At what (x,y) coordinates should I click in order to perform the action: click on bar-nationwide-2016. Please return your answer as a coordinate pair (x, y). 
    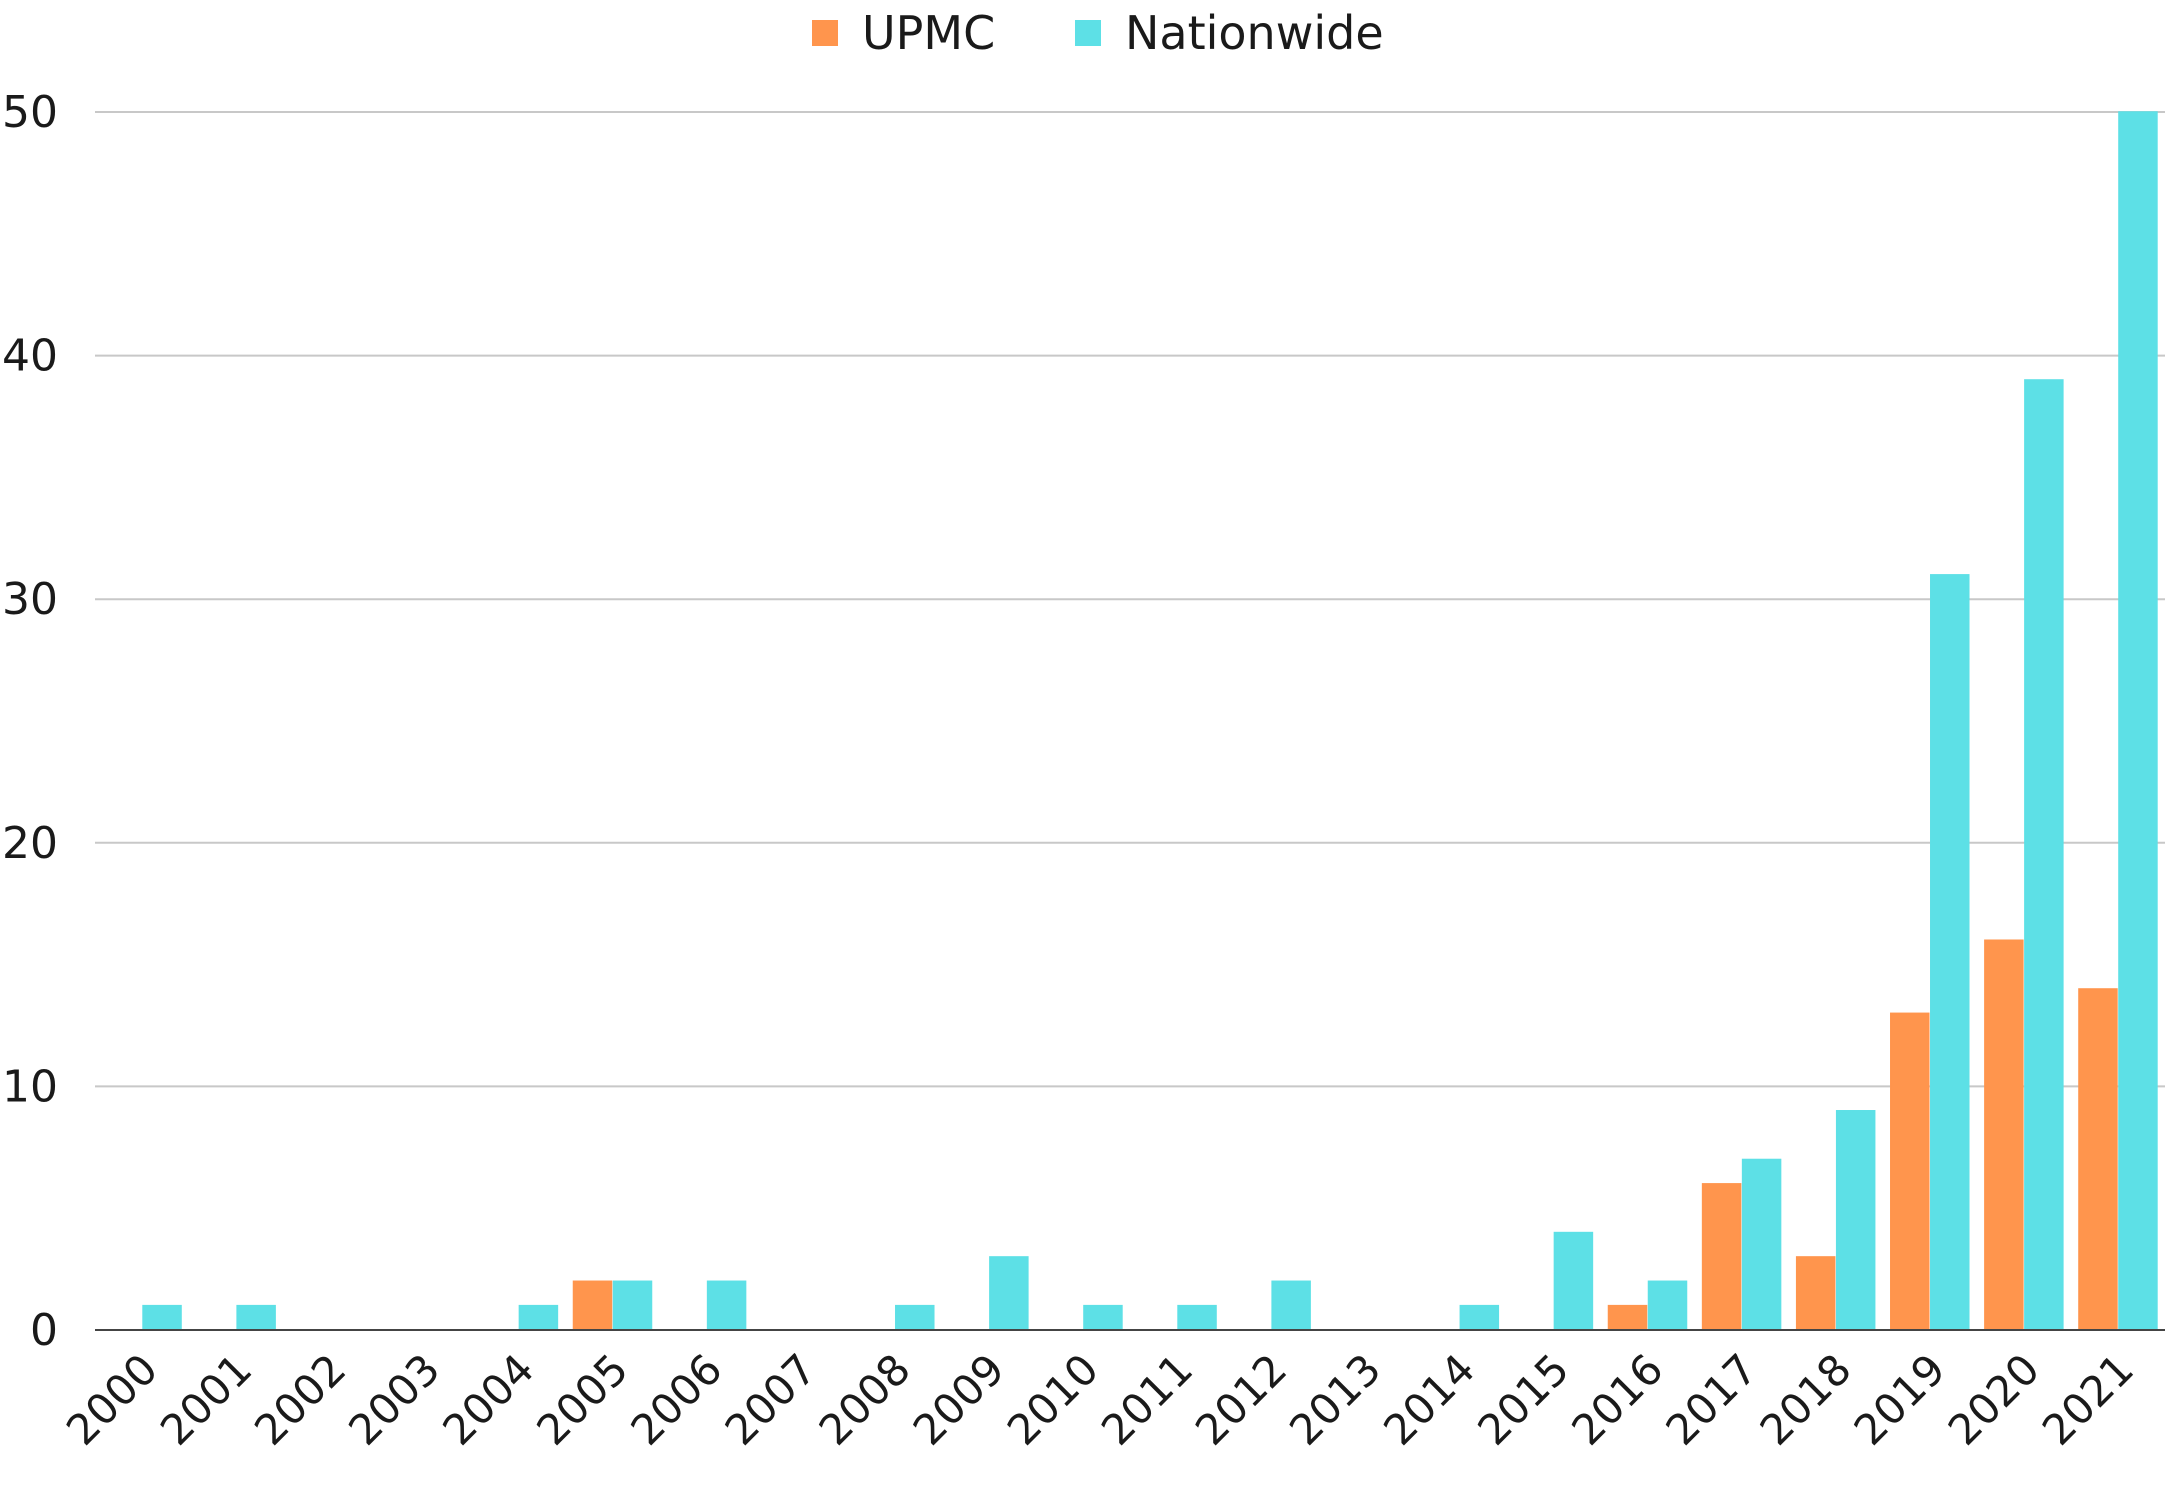
    Looking at the image, I should click on (1667, 1305).